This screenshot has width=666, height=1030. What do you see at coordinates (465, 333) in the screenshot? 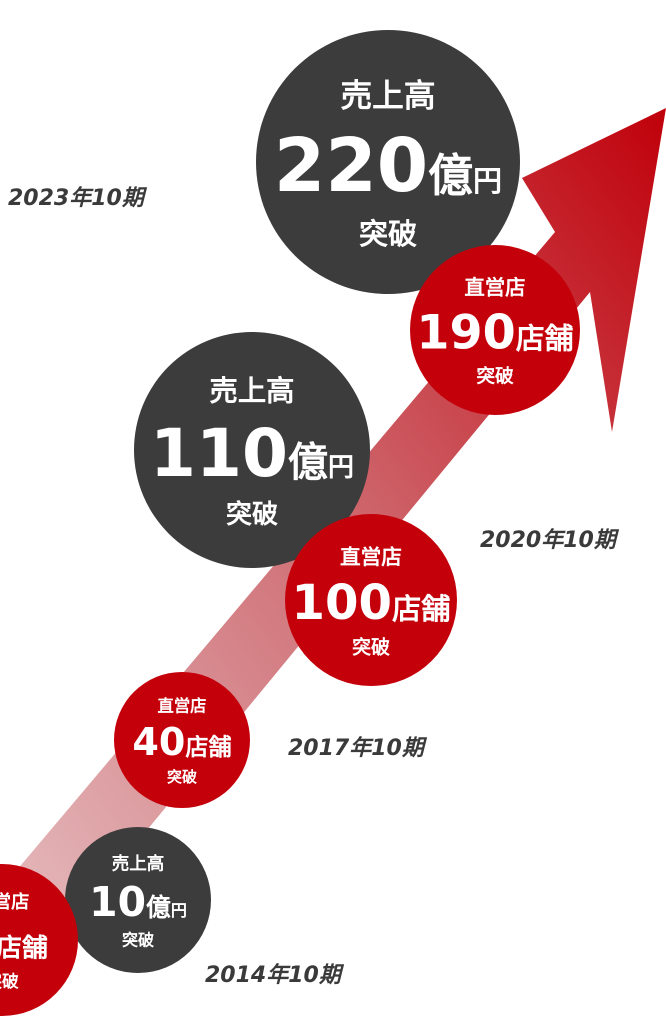
I see `circle-number: 190` at bounding box center [465, 333].